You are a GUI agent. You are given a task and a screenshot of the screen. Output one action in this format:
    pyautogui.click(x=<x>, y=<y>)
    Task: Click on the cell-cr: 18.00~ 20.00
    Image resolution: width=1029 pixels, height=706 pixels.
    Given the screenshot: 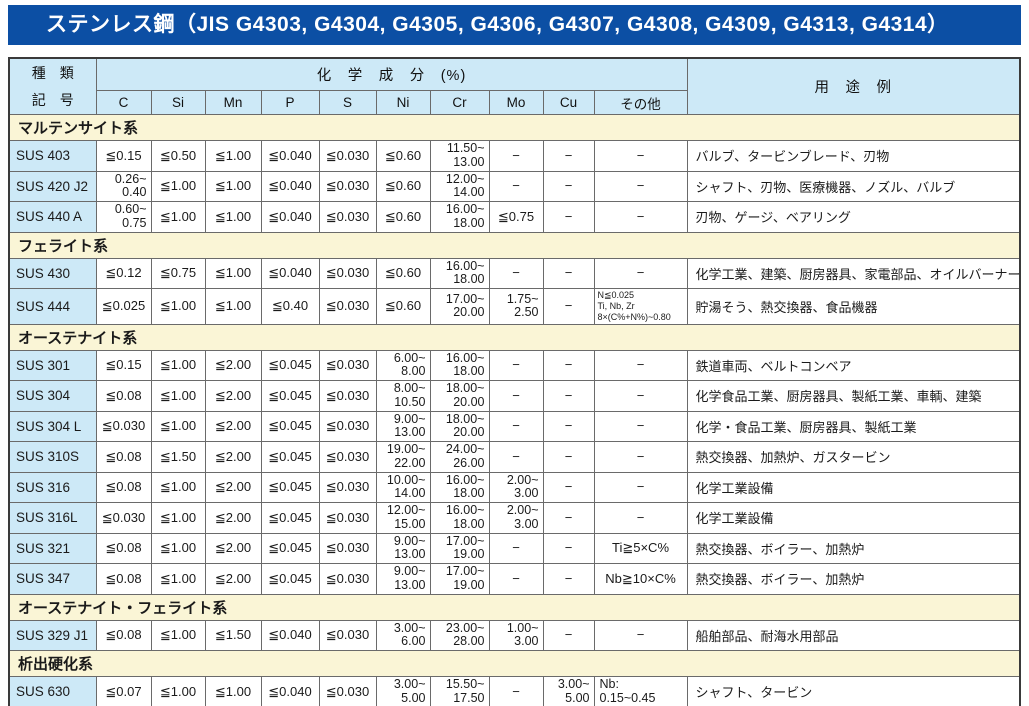 What is the action you would take?
    pyautogui.click(x=459, y=396)
    